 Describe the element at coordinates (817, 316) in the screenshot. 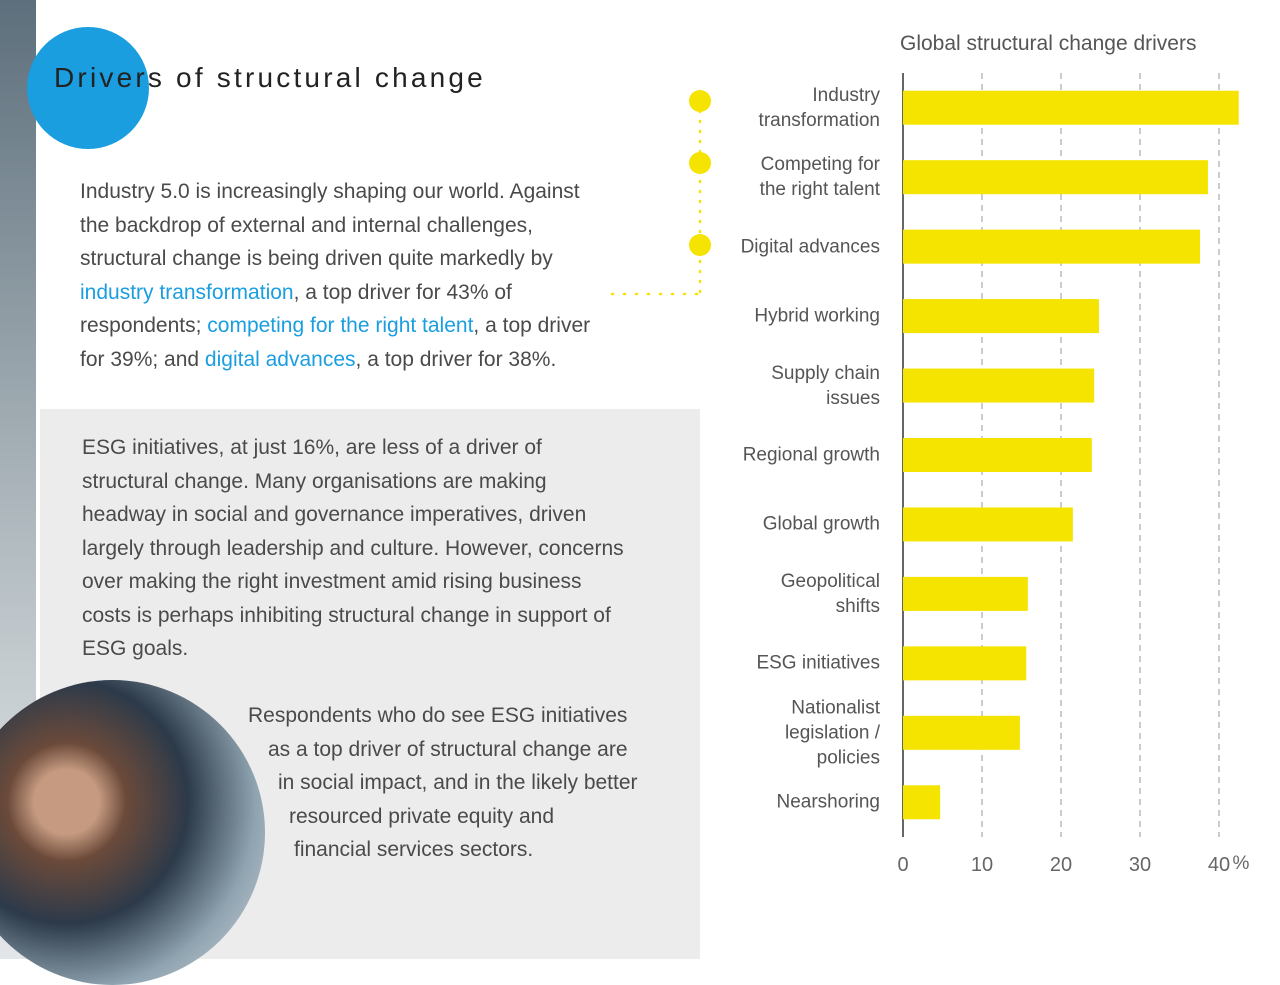

I see `category-label: Hybrid working` at that location.